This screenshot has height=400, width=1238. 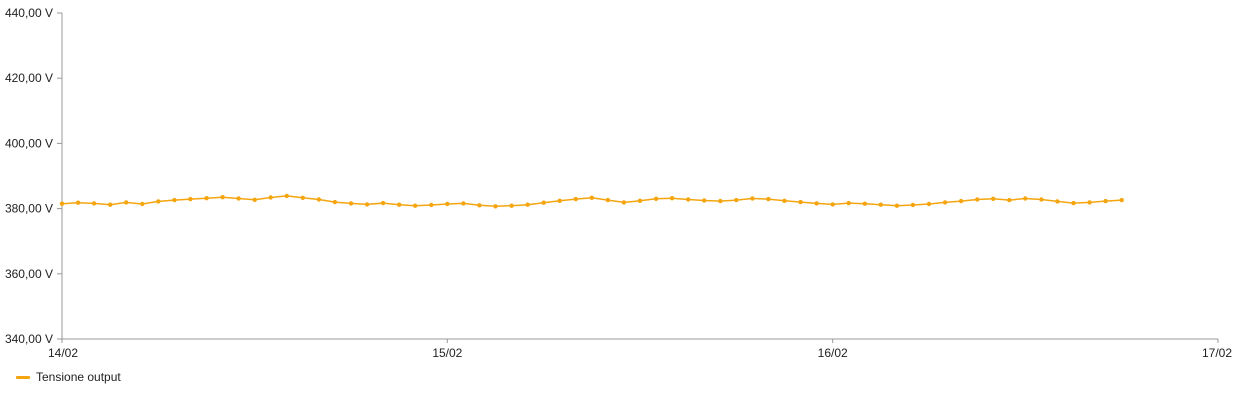 What do you see at coordinates (640, 349) in the screenshot?
I see `x-axis: 14/02 15/02 16/02 17/02` at bounding box center [640, 349].